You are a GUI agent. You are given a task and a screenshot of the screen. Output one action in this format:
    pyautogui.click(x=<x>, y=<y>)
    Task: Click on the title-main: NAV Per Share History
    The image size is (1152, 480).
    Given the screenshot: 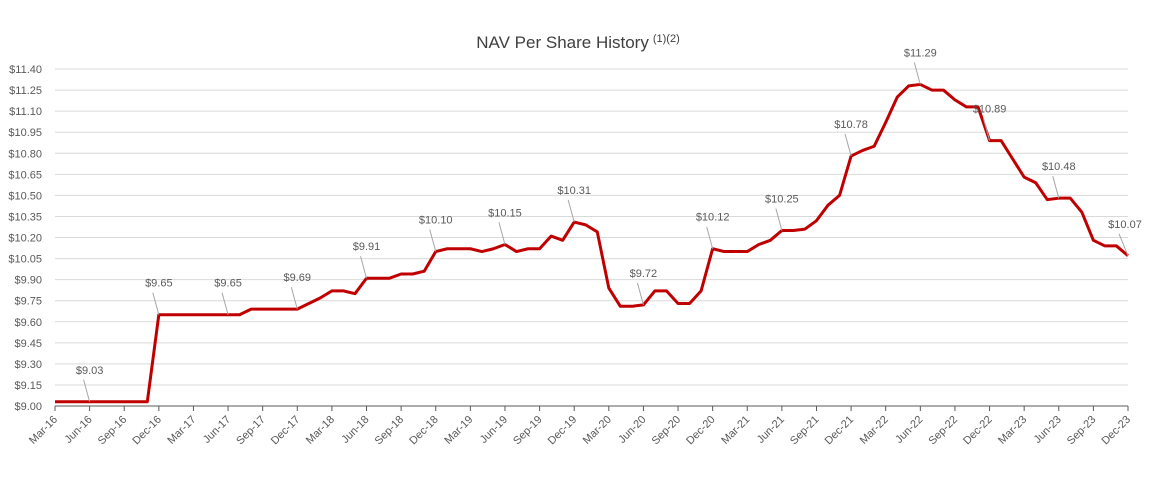 What is the action you would take?
    pyautogui.click(x=562, y=42)
    